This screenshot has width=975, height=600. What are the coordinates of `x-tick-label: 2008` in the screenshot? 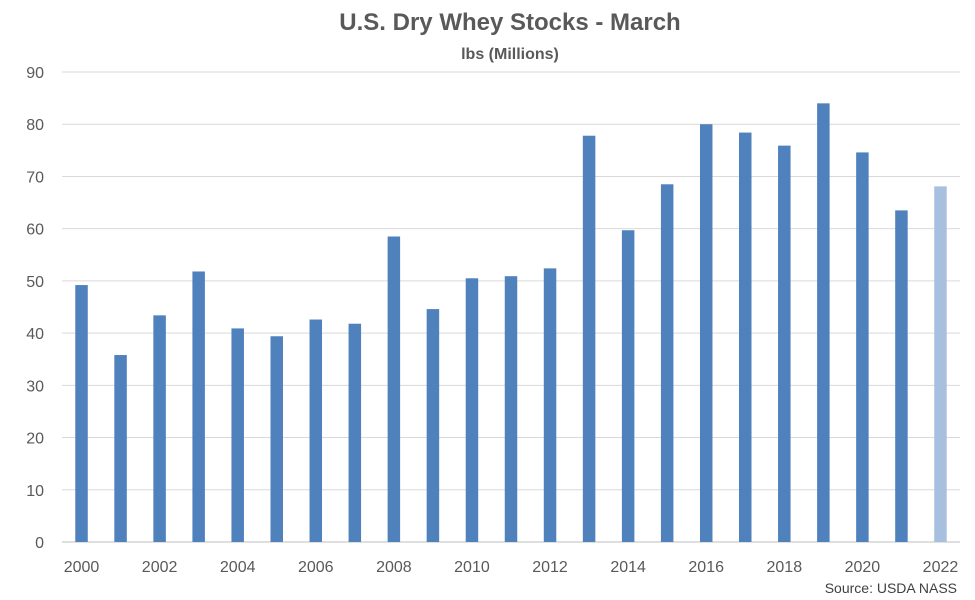 It's located at (394, 567).